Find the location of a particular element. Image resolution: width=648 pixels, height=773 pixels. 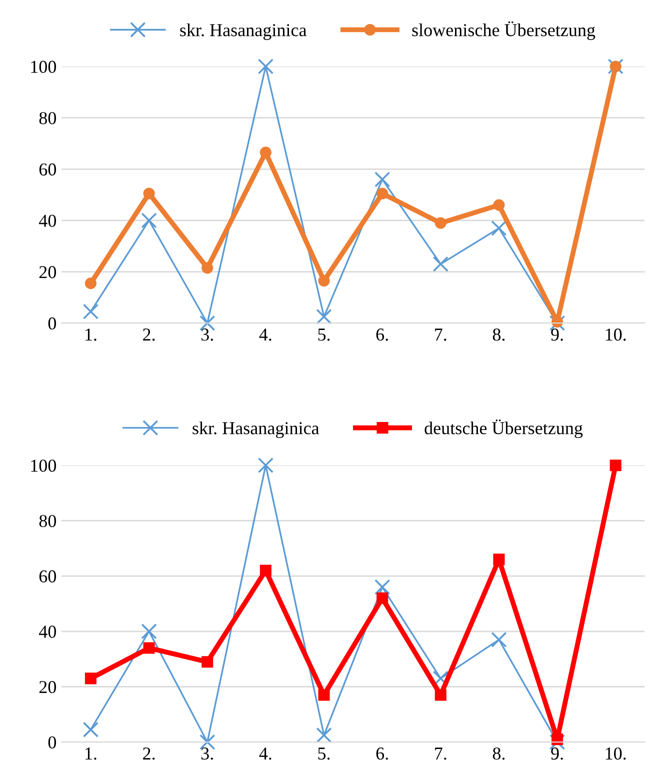

legend-label: slowenische Übersetzung is located at coordinates (504, 30).